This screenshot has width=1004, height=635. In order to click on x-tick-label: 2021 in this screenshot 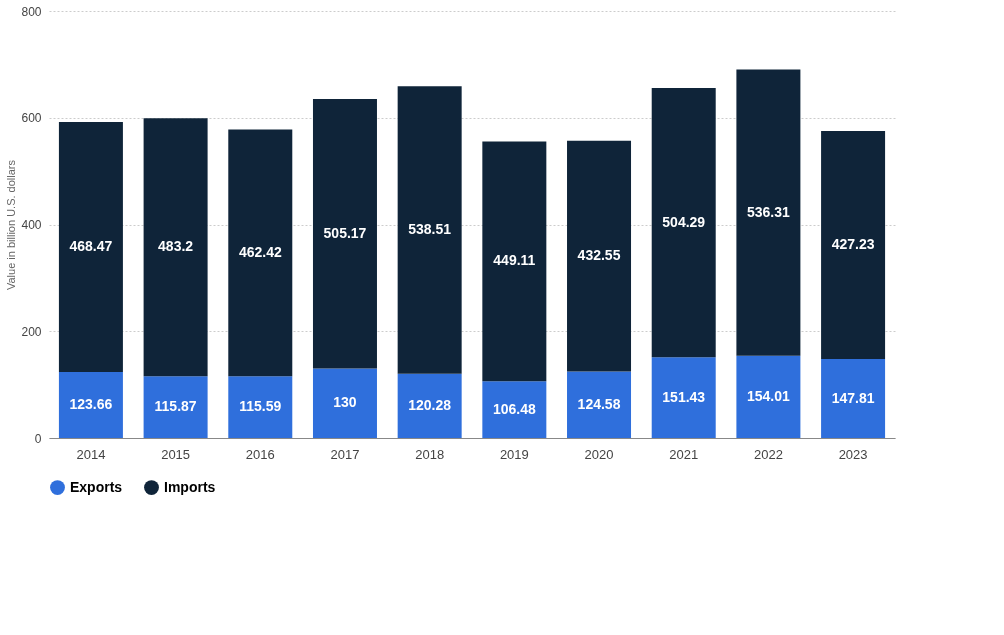, I will do `click(684, 454)`.